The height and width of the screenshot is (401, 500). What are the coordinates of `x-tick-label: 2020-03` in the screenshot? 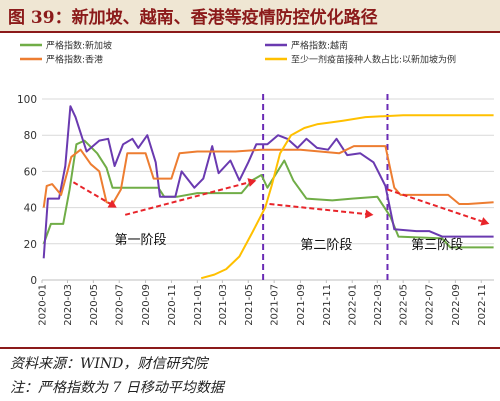 It's located at (68, 305).